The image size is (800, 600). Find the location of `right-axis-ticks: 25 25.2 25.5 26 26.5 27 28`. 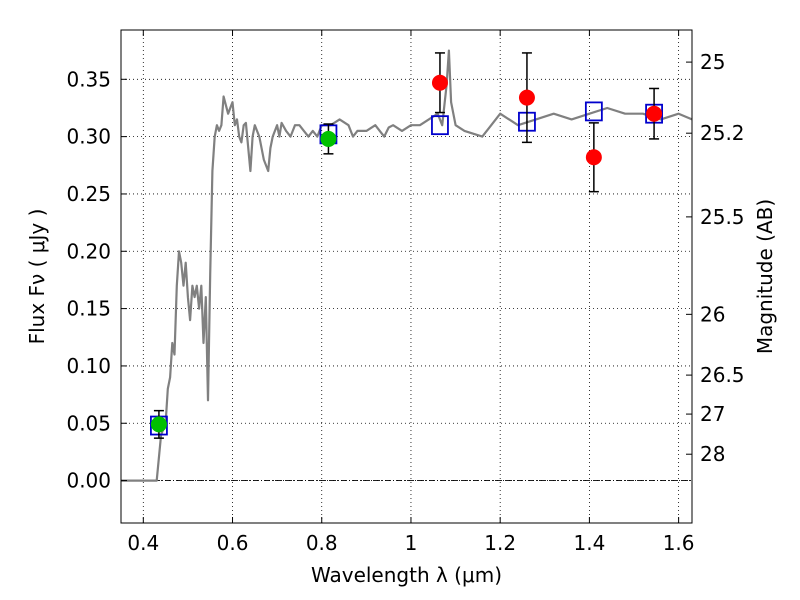

right-axis-ticks: 25 25.2 25.5 26 26.5 27 28 is located at coordinates (715, 258).